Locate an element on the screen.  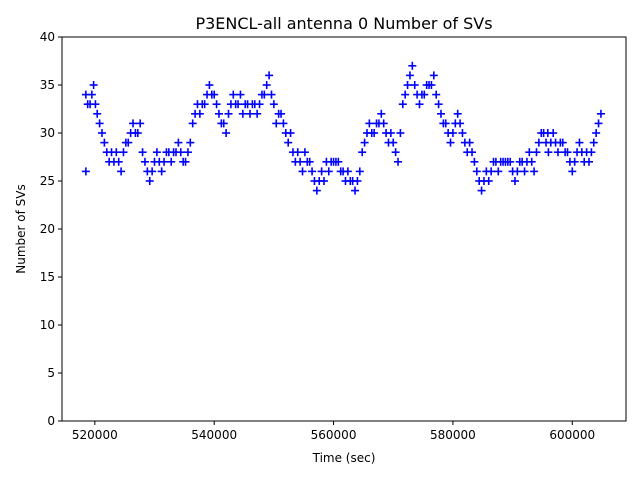
y-axis-label: Number of SVs is located at coordinates (21, 228).